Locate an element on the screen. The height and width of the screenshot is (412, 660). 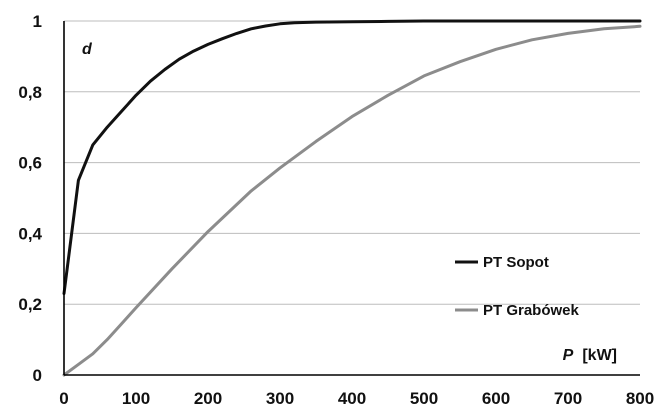
x-axis-label: P [kW] is located at coordinates (590, 355).